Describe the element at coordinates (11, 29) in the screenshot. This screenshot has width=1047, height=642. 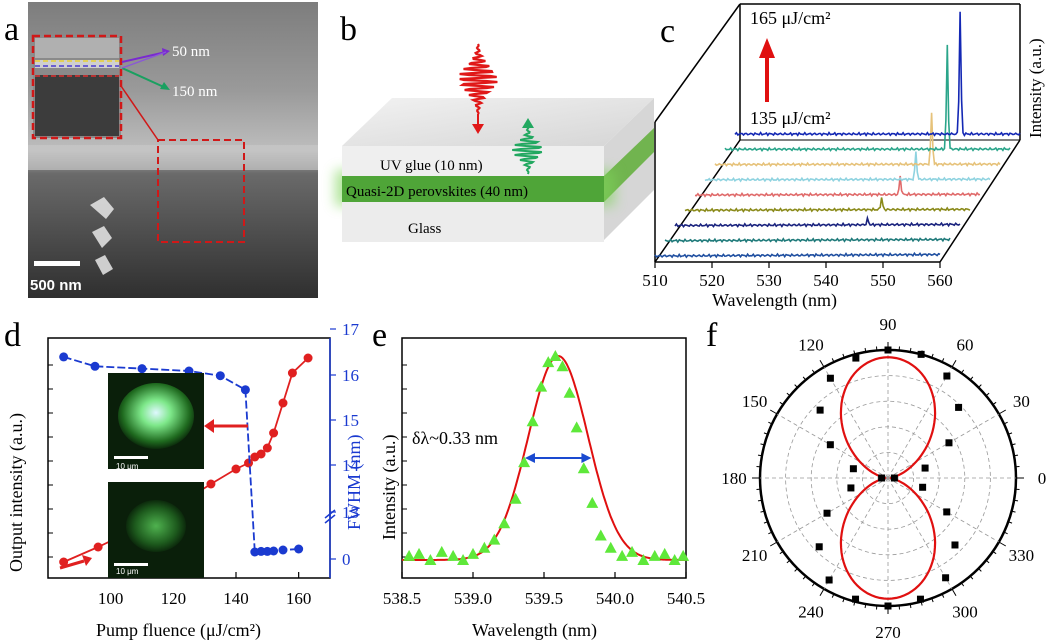
I see `panel-label-a: a` at that location.